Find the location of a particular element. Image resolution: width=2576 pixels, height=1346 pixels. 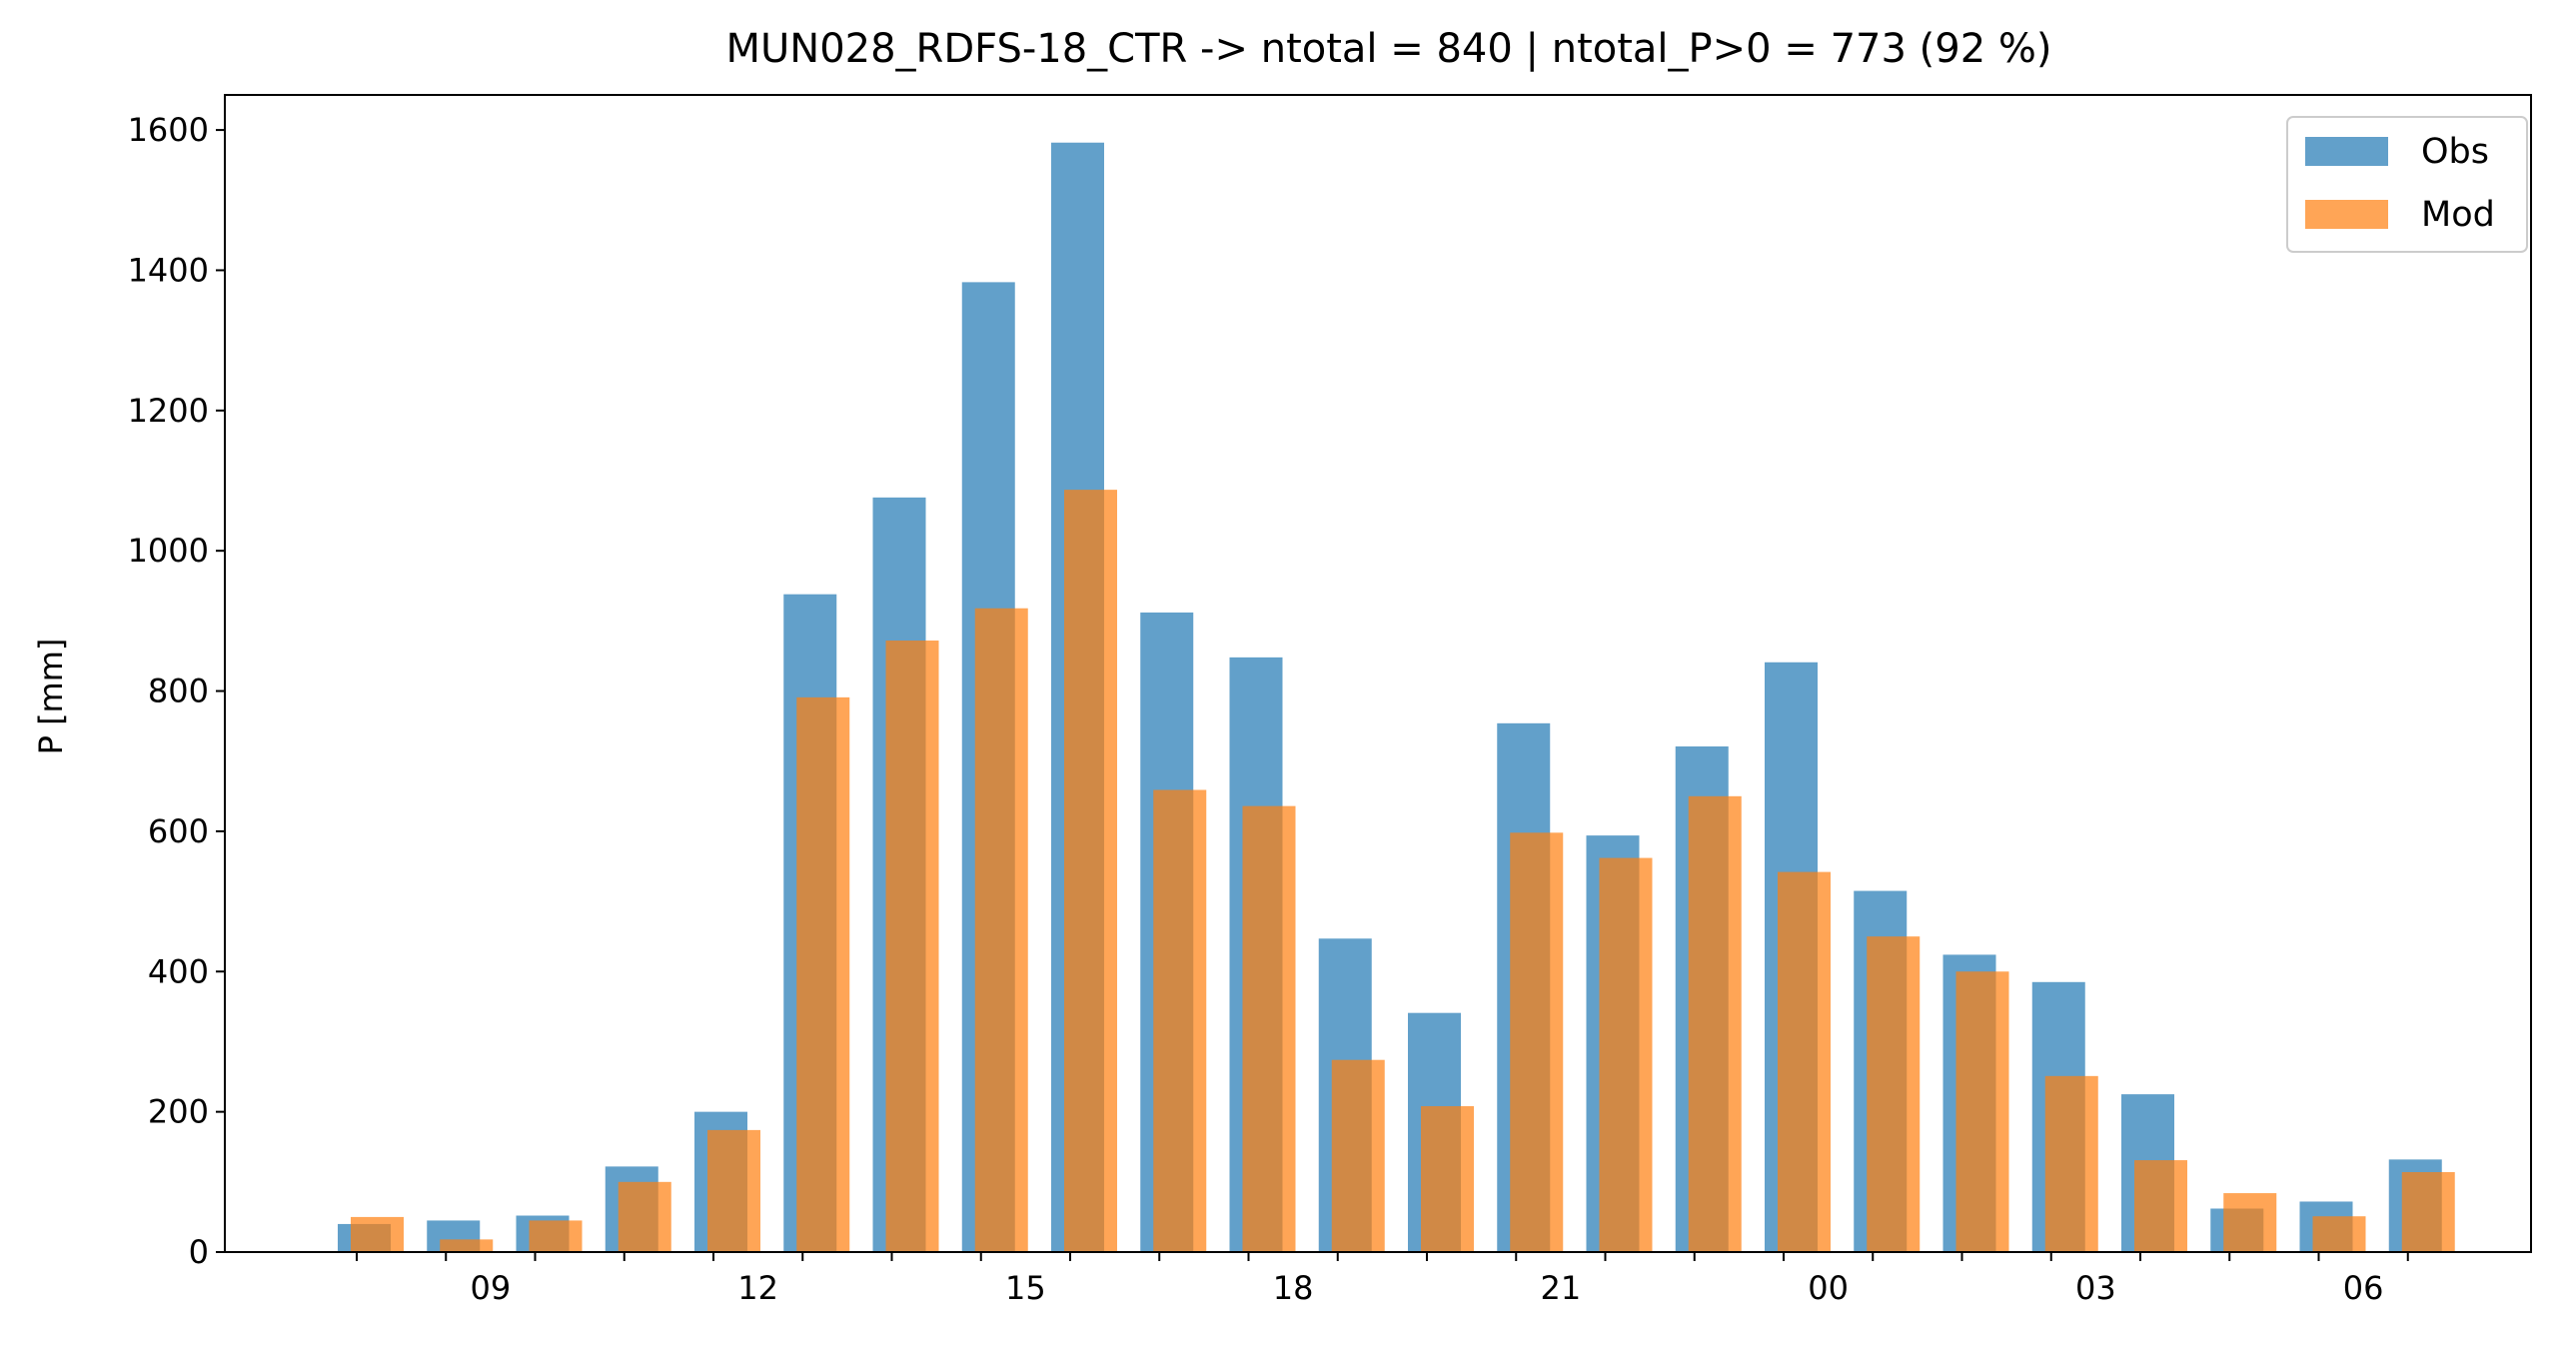

legend-swatch-mod is located at coordinates (2346, 214).